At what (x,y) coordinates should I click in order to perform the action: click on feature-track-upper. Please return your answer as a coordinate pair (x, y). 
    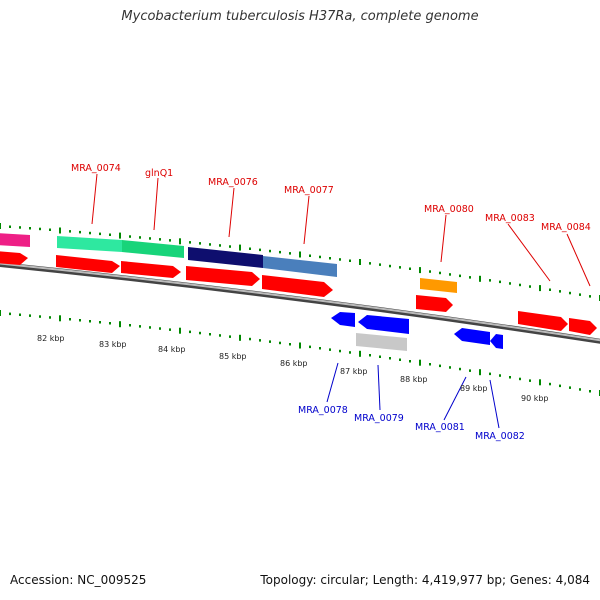
    Looking at the image, I should click on (228, 263).